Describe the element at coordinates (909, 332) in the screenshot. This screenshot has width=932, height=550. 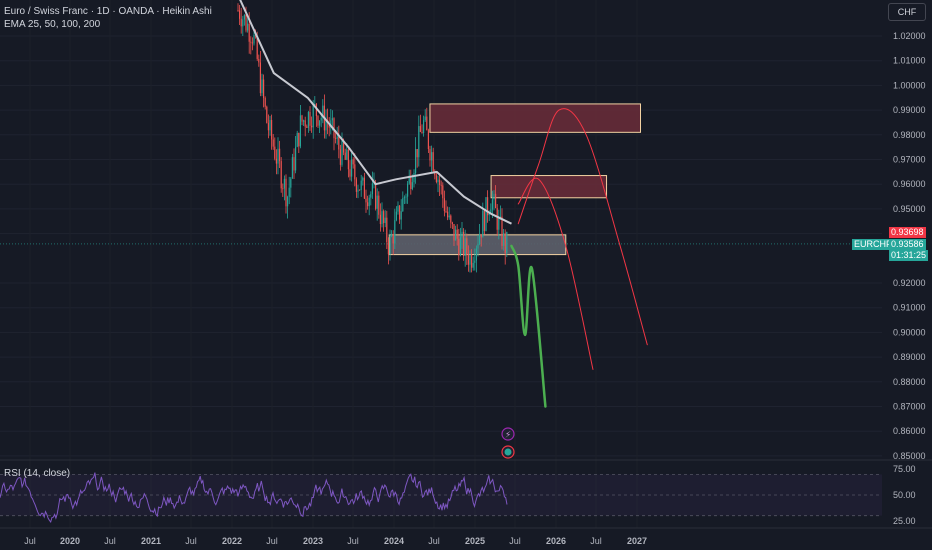
I see `price-tick-label: 0.90000` at that location.